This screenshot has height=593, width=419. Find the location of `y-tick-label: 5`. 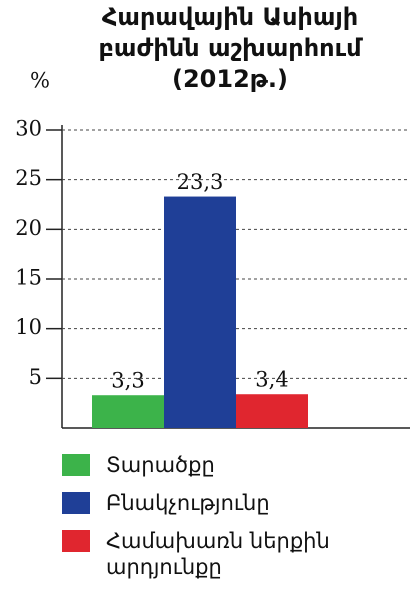

y-tick-label: 5 is located at coordinates (35, 377).